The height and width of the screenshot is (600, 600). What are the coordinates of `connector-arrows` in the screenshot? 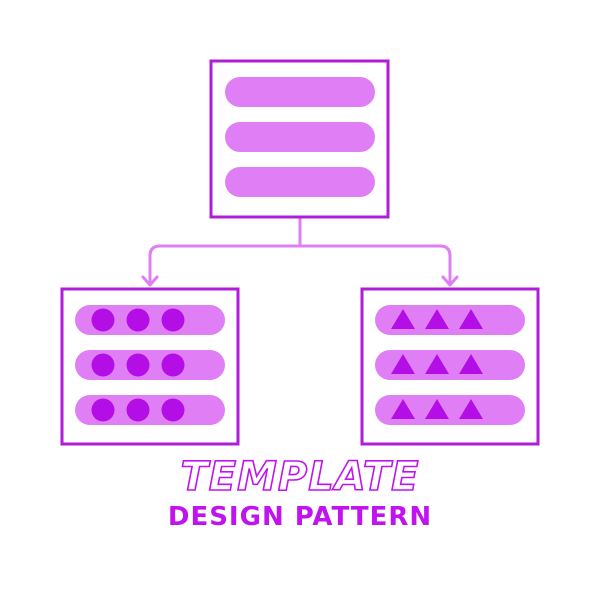 It's located at (300, 251).